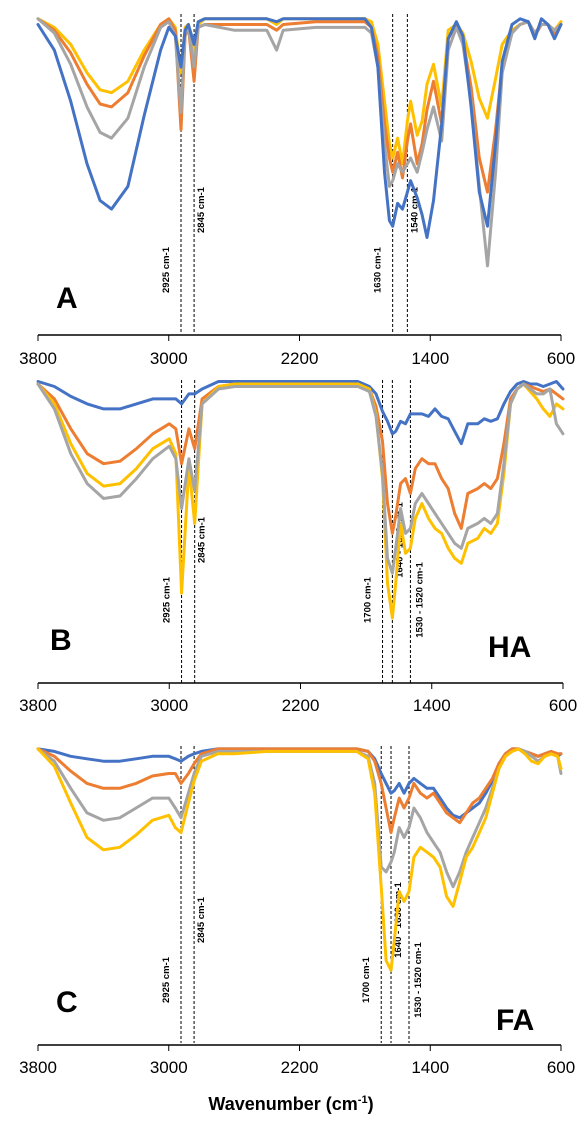 Image resolution: width=583 pixels, height=1123 pixels. Describe the element at coordinates (290, 1104) in the screenshot. I see `x-axis-title: Wavenumber (cm-1)` at that location.